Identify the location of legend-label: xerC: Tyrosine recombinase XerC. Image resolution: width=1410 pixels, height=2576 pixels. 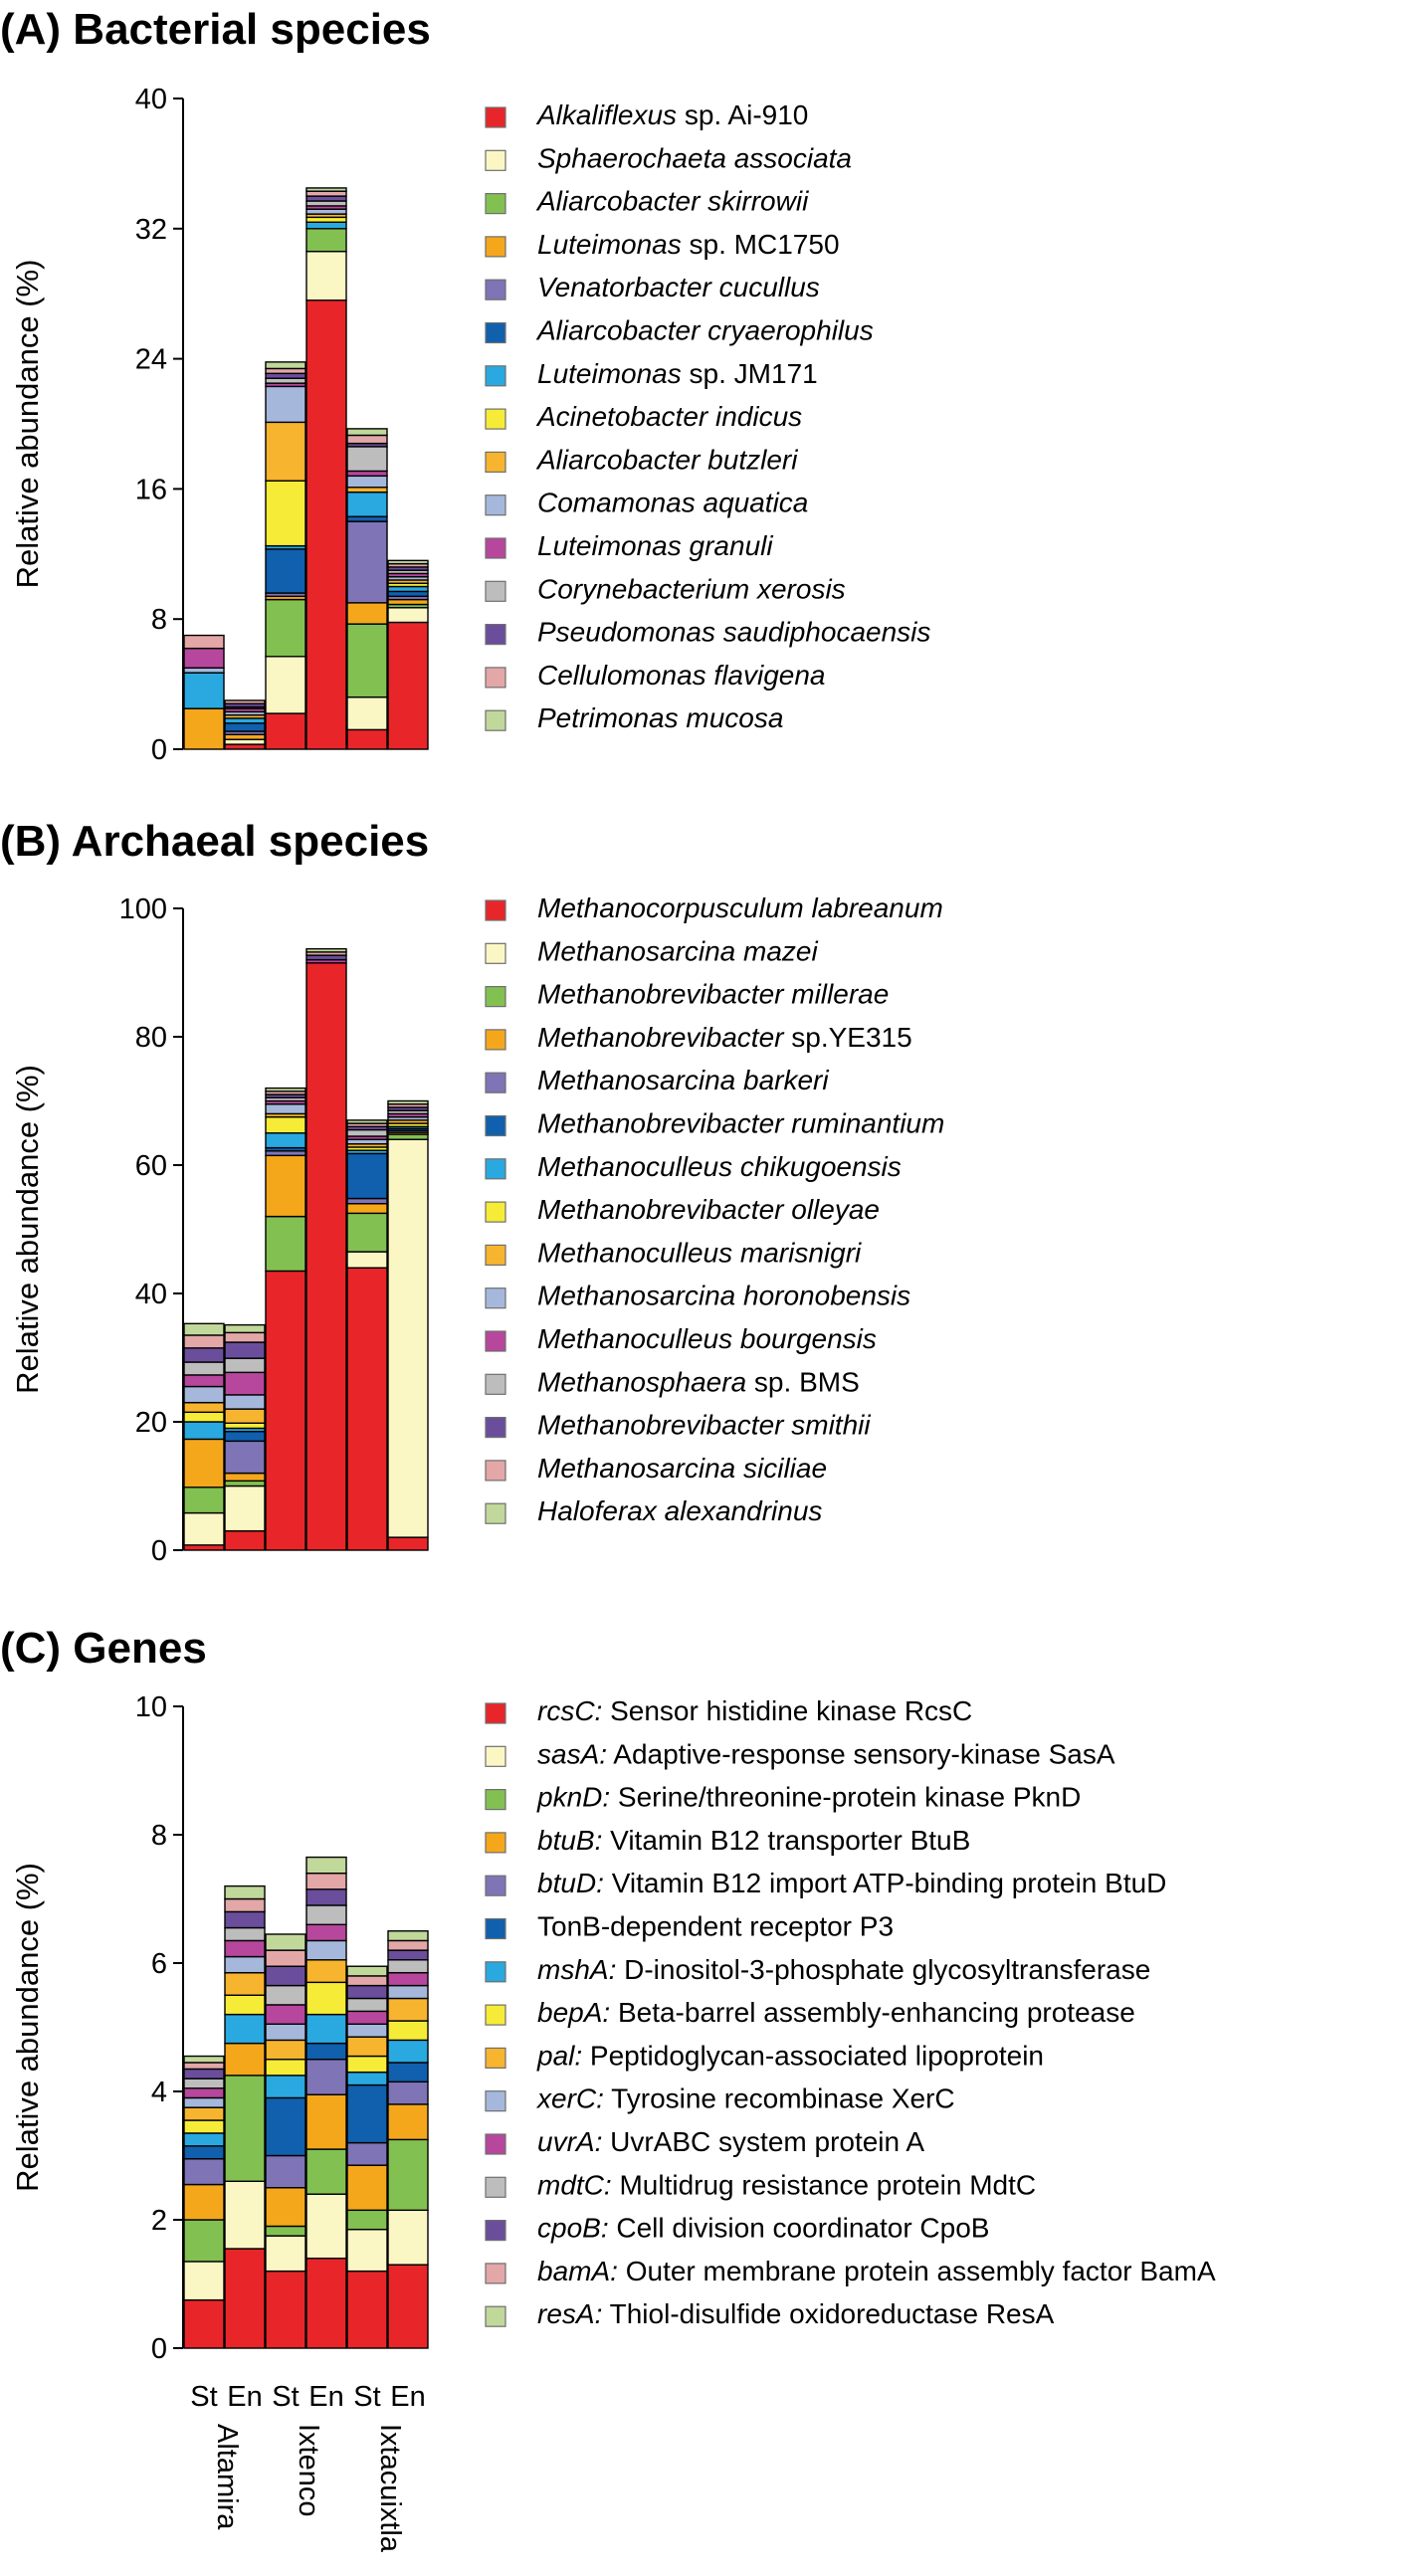
(745, 2098).